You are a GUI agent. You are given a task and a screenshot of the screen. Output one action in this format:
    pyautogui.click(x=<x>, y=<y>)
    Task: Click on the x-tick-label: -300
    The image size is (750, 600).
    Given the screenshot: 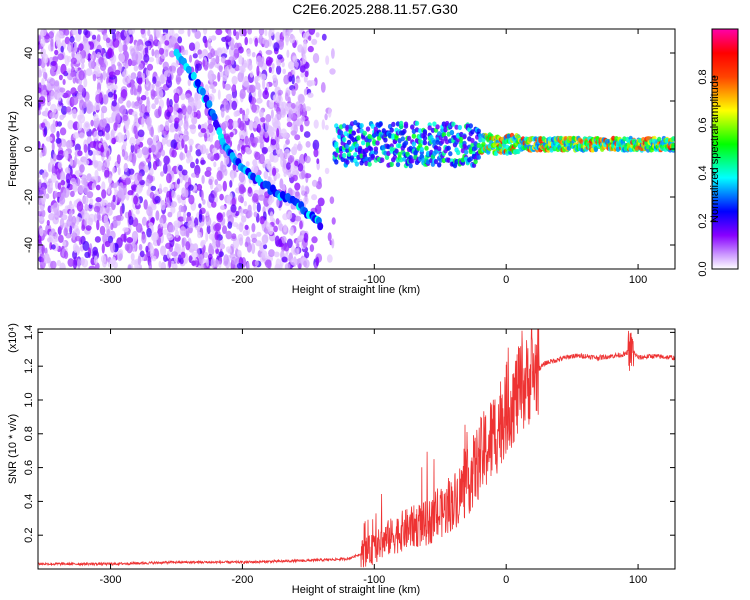 What is the action you would take?
    pyautogui.click(x=111, y=580)
    